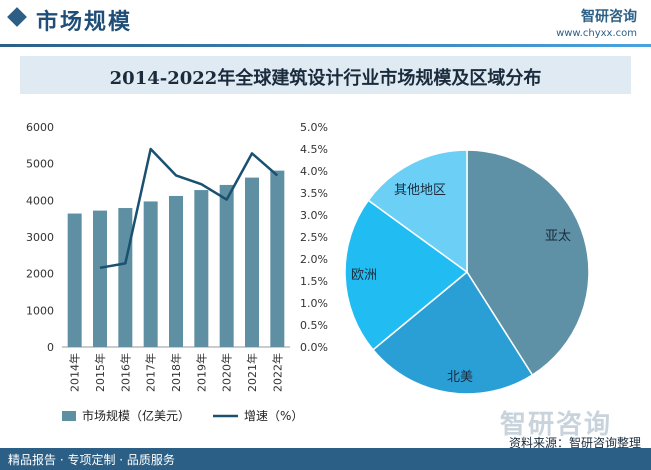 The image size is (651, 470). I want to click on x-tick-label: 2016年, so click(125, 372).